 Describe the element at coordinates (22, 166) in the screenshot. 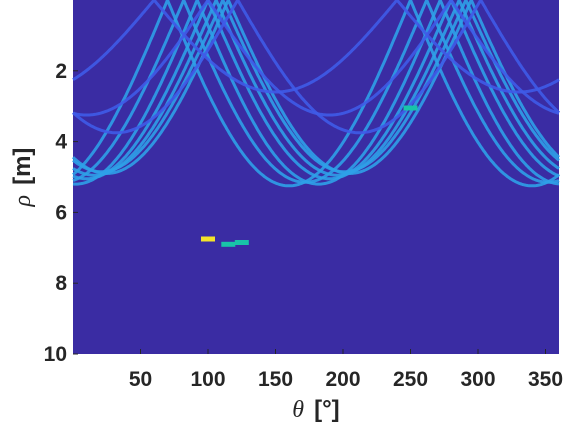

I see `y-axis-unit: [m]` at that location.